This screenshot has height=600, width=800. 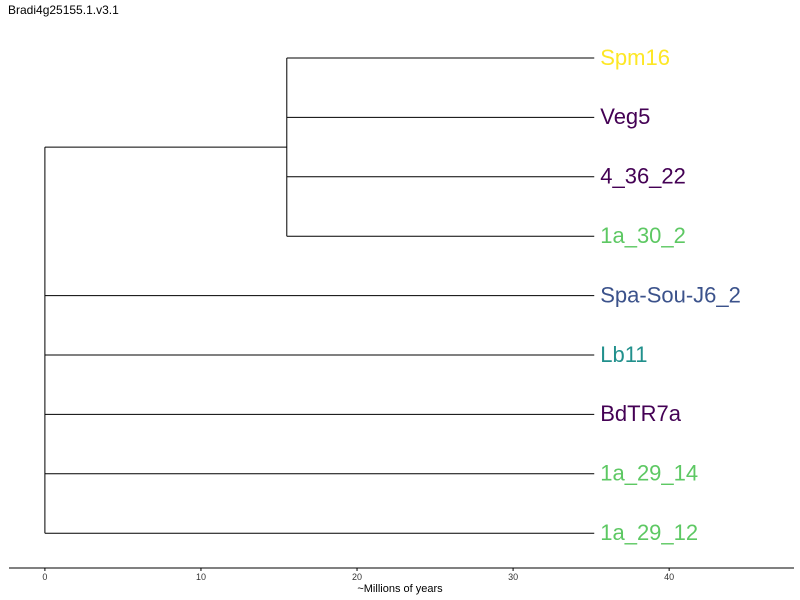 I want to click on tip-label: Lb11, so click(x=623, y=354).